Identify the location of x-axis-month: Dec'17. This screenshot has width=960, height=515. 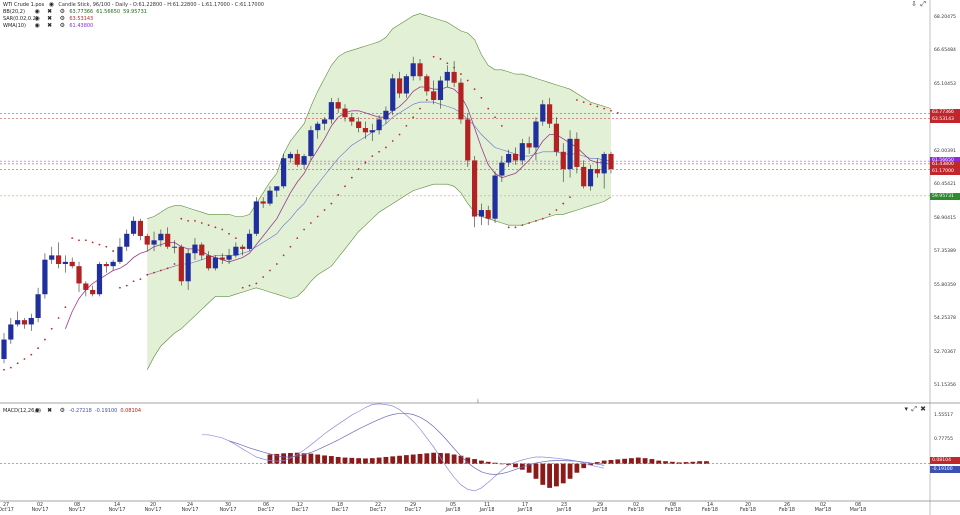
(340, 510).